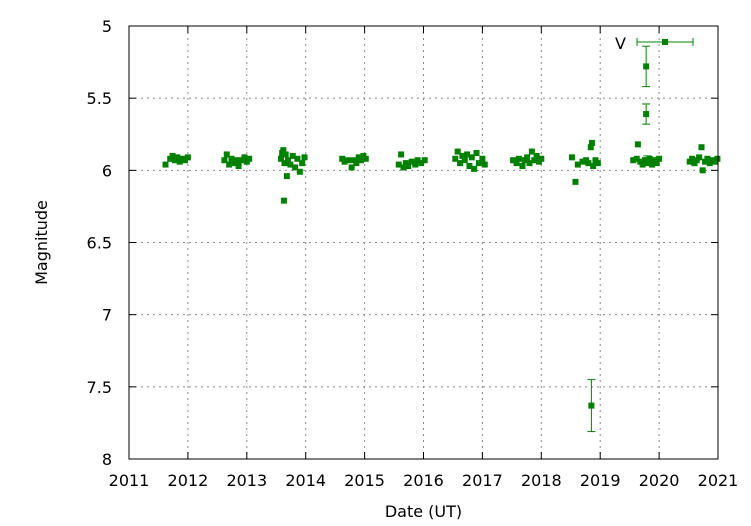 This screenshot has width=751, height=526. What do you see at coordinates (107, 315) in the screenshot?
I see `y-tick-label: 7` at bounding box center [107, 315].